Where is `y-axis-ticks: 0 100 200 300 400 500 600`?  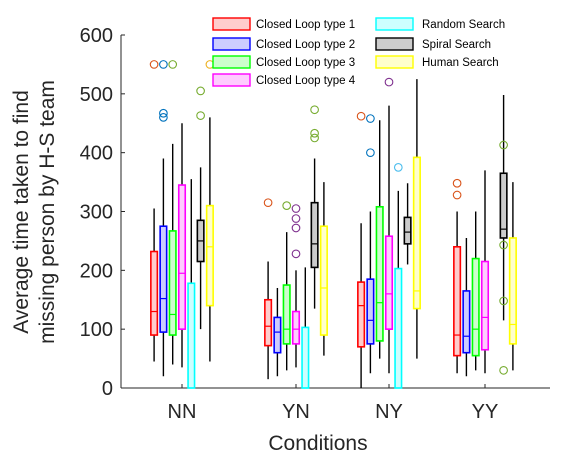 y-axis-ticks: 0 100 200 300 400 500 600 is located at coordinates (102, 212).